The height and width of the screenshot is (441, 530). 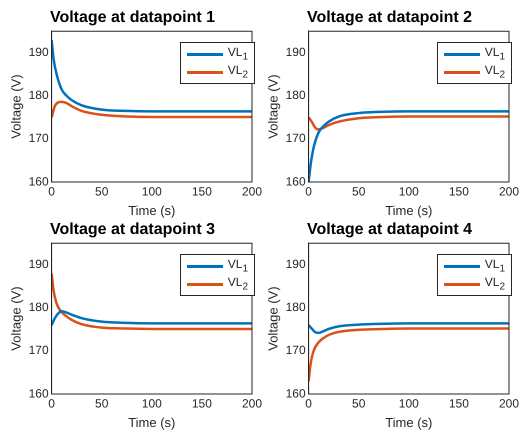 I want to click on chart-title: Voltage at datapoint 1, so click(x=133, y=17).